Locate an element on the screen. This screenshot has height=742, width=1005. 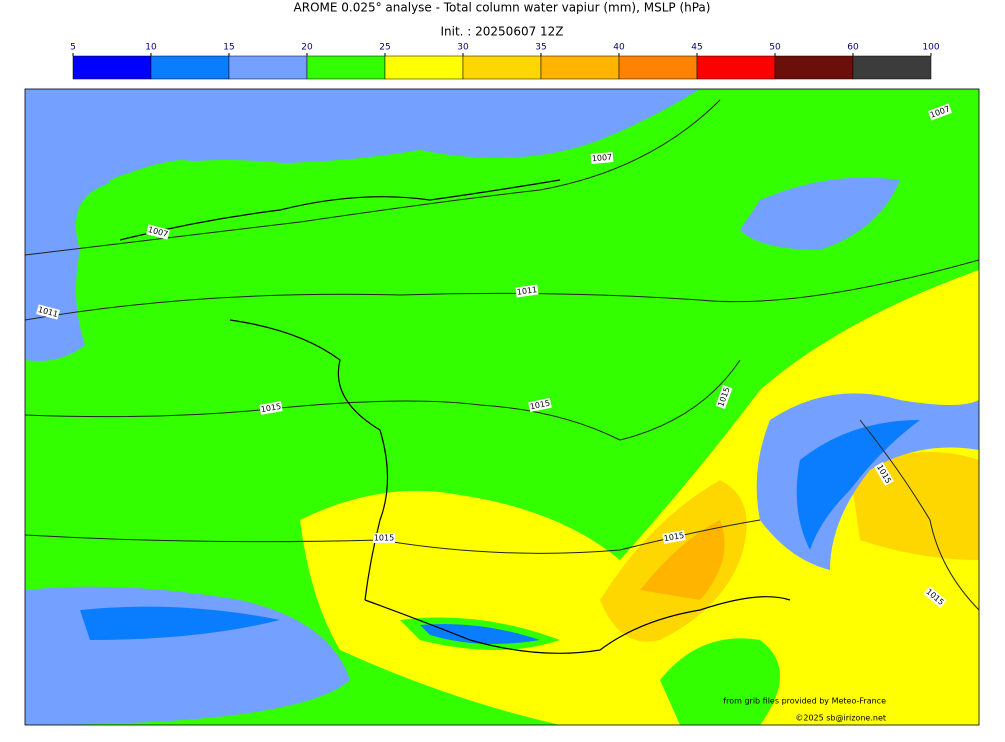
credit: ©2025 sb@irizone.net is located at coordinates (840, 718).